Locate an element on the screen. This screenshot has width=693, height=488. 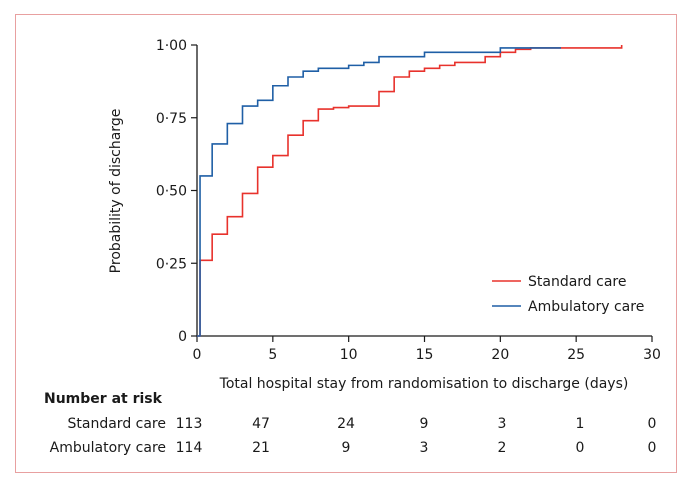
y-tick-label: 0·75 is located at coordinates (171, 119).